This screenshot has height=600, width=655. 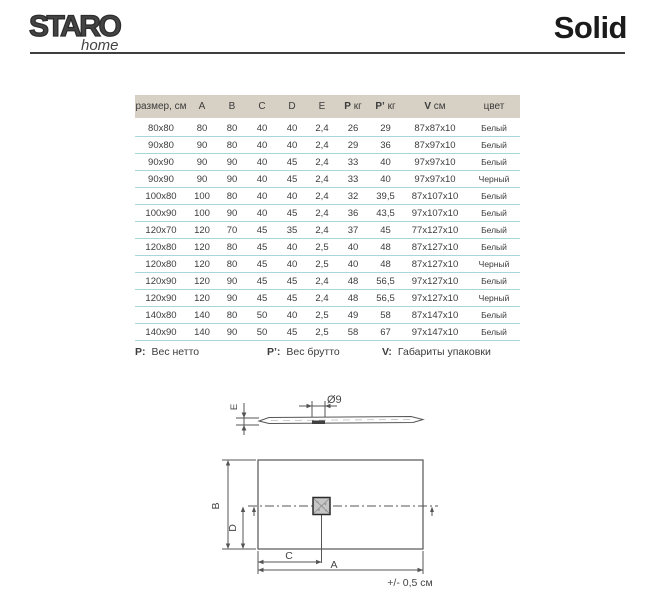 I want to click on table-header-row: размер, см A B C D E P кг P’ кг V см цвет, so click(x=327, y=107).